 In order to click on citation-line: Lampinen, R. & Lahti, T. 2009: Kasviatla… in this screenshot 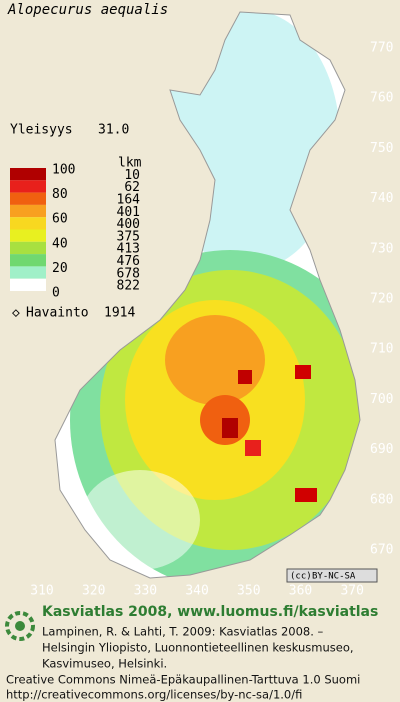, I will do `click(183, 632)`.